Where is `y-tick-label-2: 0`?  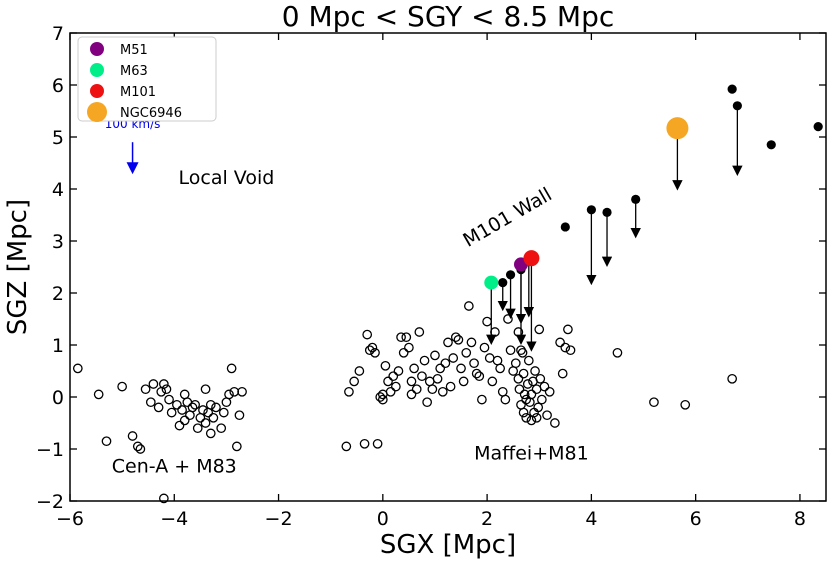
y-tick-label-2: 0 is located at coordinates (58, 398).